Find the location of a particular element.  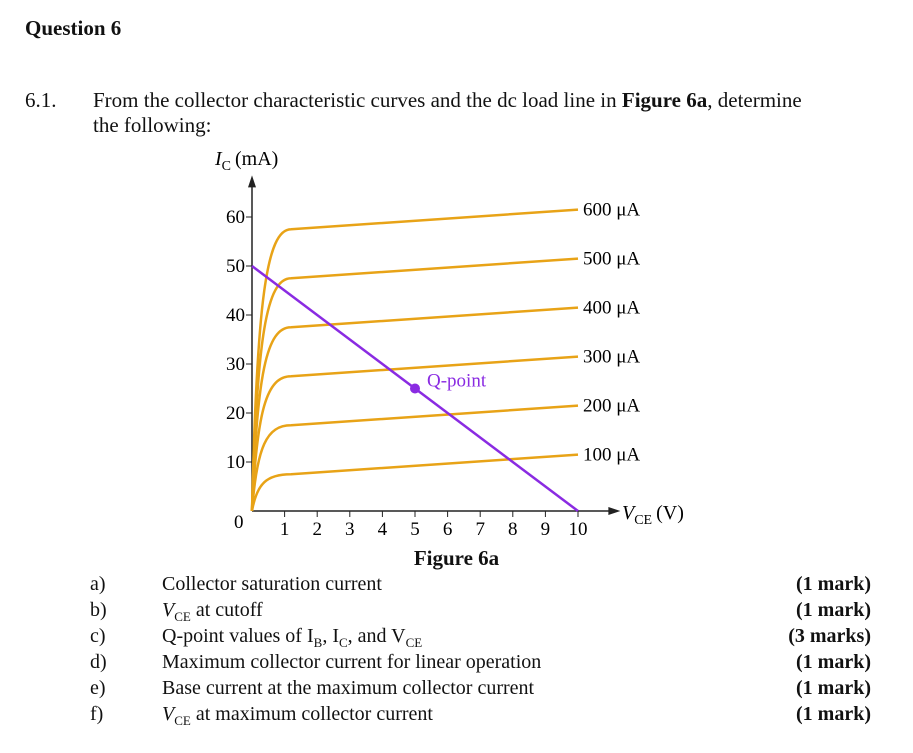

y-axis-label: IC (mA) is located at coordinates (246, 161).